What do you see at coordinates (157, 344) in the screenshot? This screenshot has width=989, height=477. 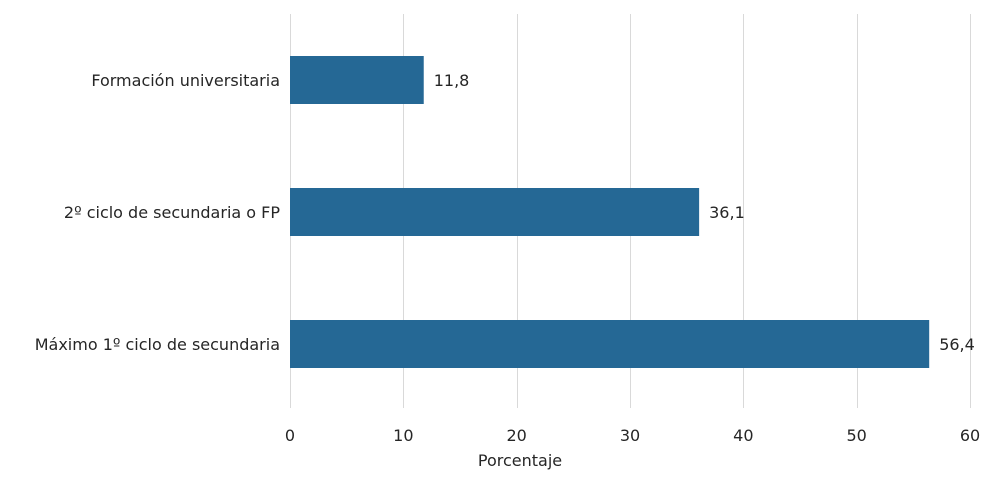 I see `category-label: Máximo 1º ciclo de secundaria` at bounding box center [157, 344].